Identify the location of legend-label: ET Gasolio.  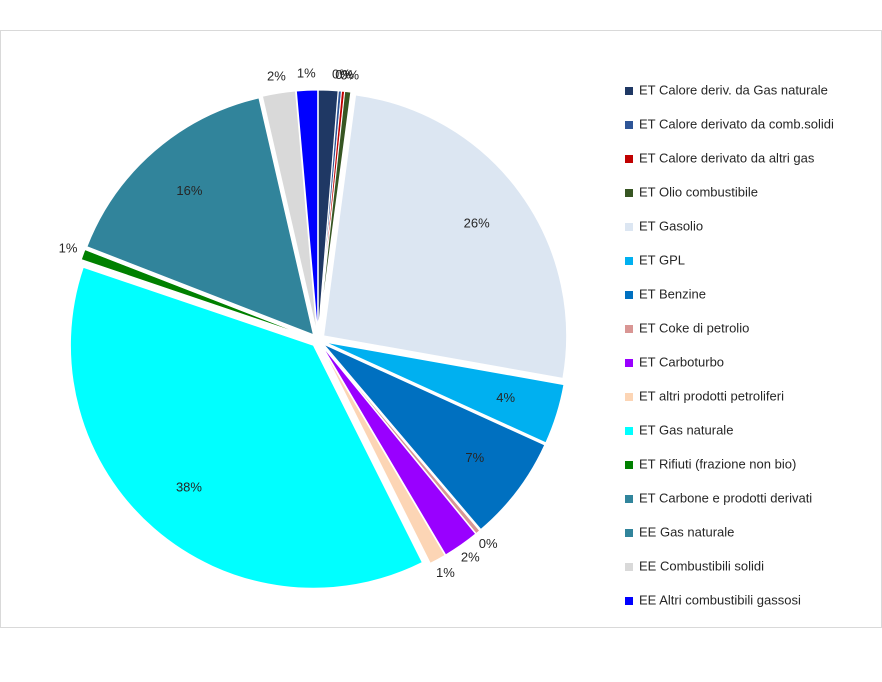
(671, 225).